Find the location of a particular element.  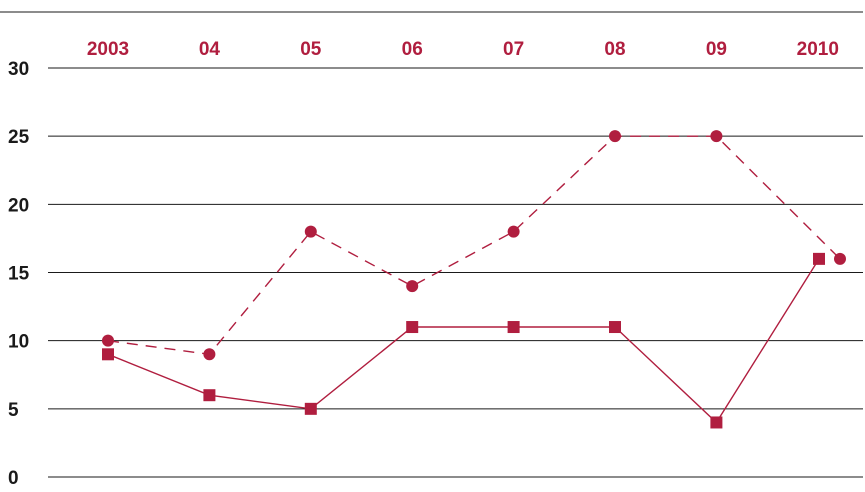

x-tick-label: 05 is located at coordinates (311, 49).